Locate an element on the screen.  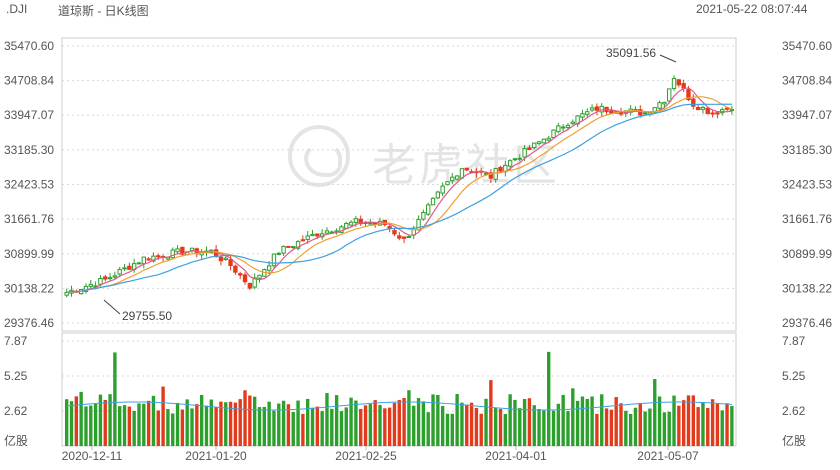
price-tick-label-left: 29376.46 is located at coordinates (29, 323).